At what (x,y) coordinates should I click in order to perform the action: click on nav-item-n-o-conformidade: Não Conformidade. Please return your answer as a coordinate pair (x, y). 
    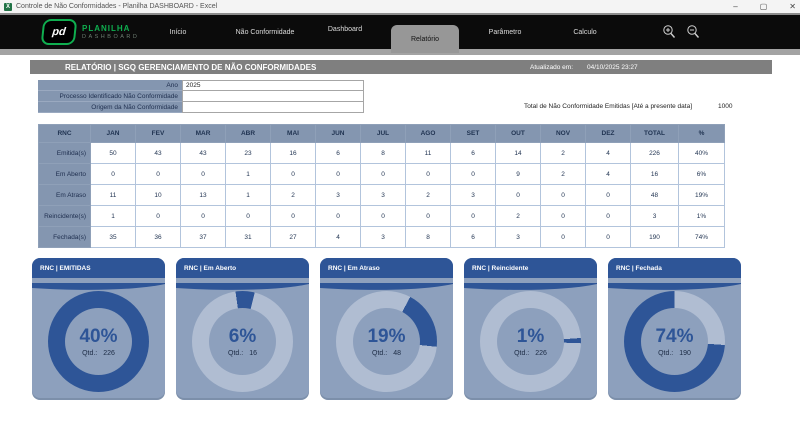
    Looking at the image, I should click on (265, 32).